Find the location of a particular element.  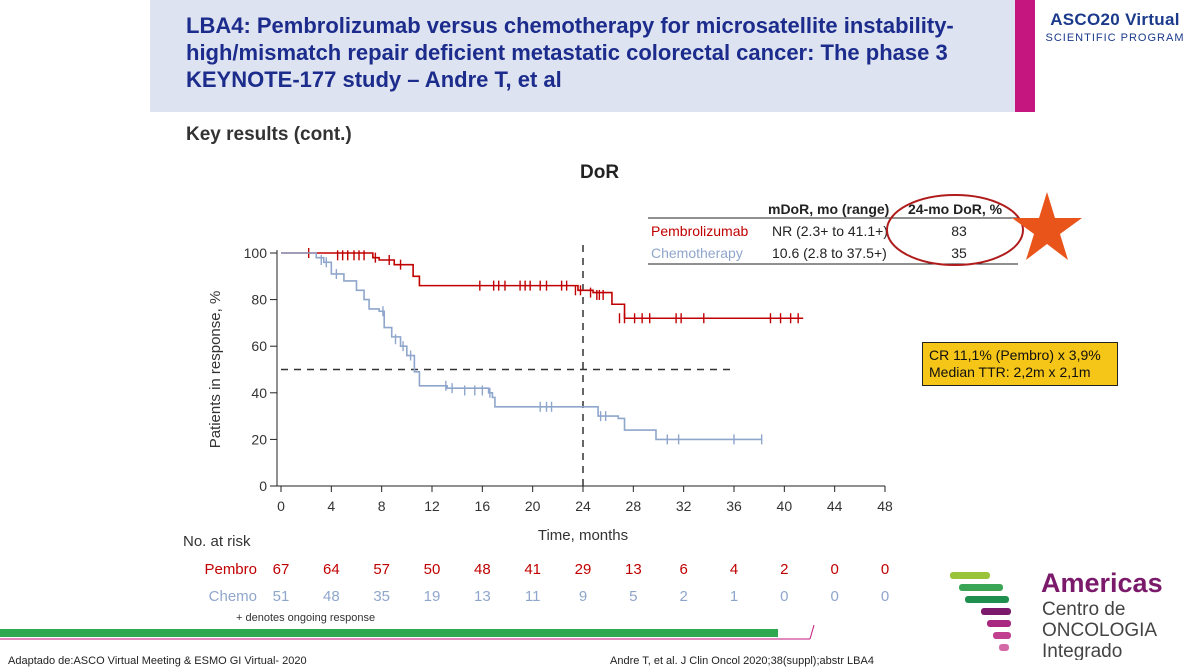

risk-value: 50 is located at coordinates (432, 569).